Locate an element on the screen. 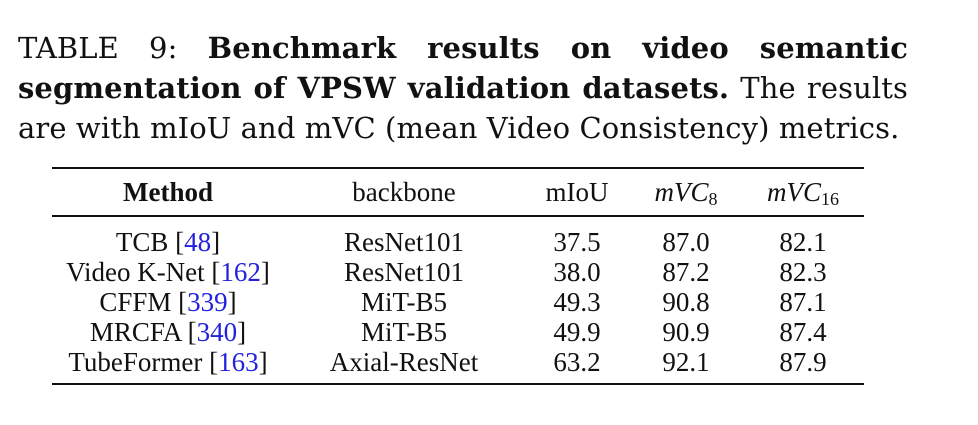  table-row: CFFM [339] MiT-B5 49.3 90.8 87.1 is located at coordinates (458, 302).